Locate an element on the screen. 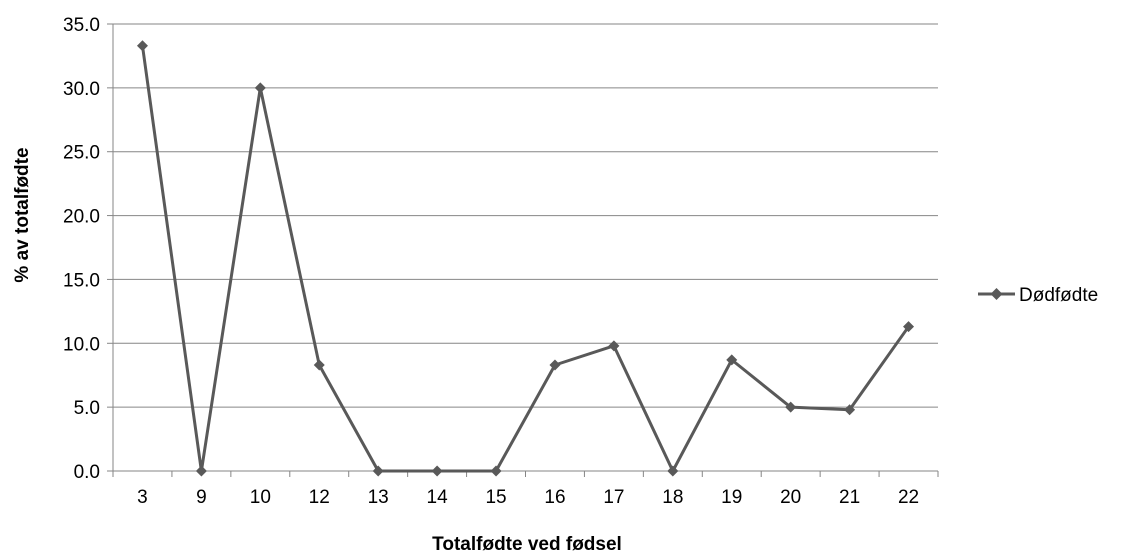 This screenshot has height=557, width=1141. x-tick-label: 12 is located at coordinates (319, 497).